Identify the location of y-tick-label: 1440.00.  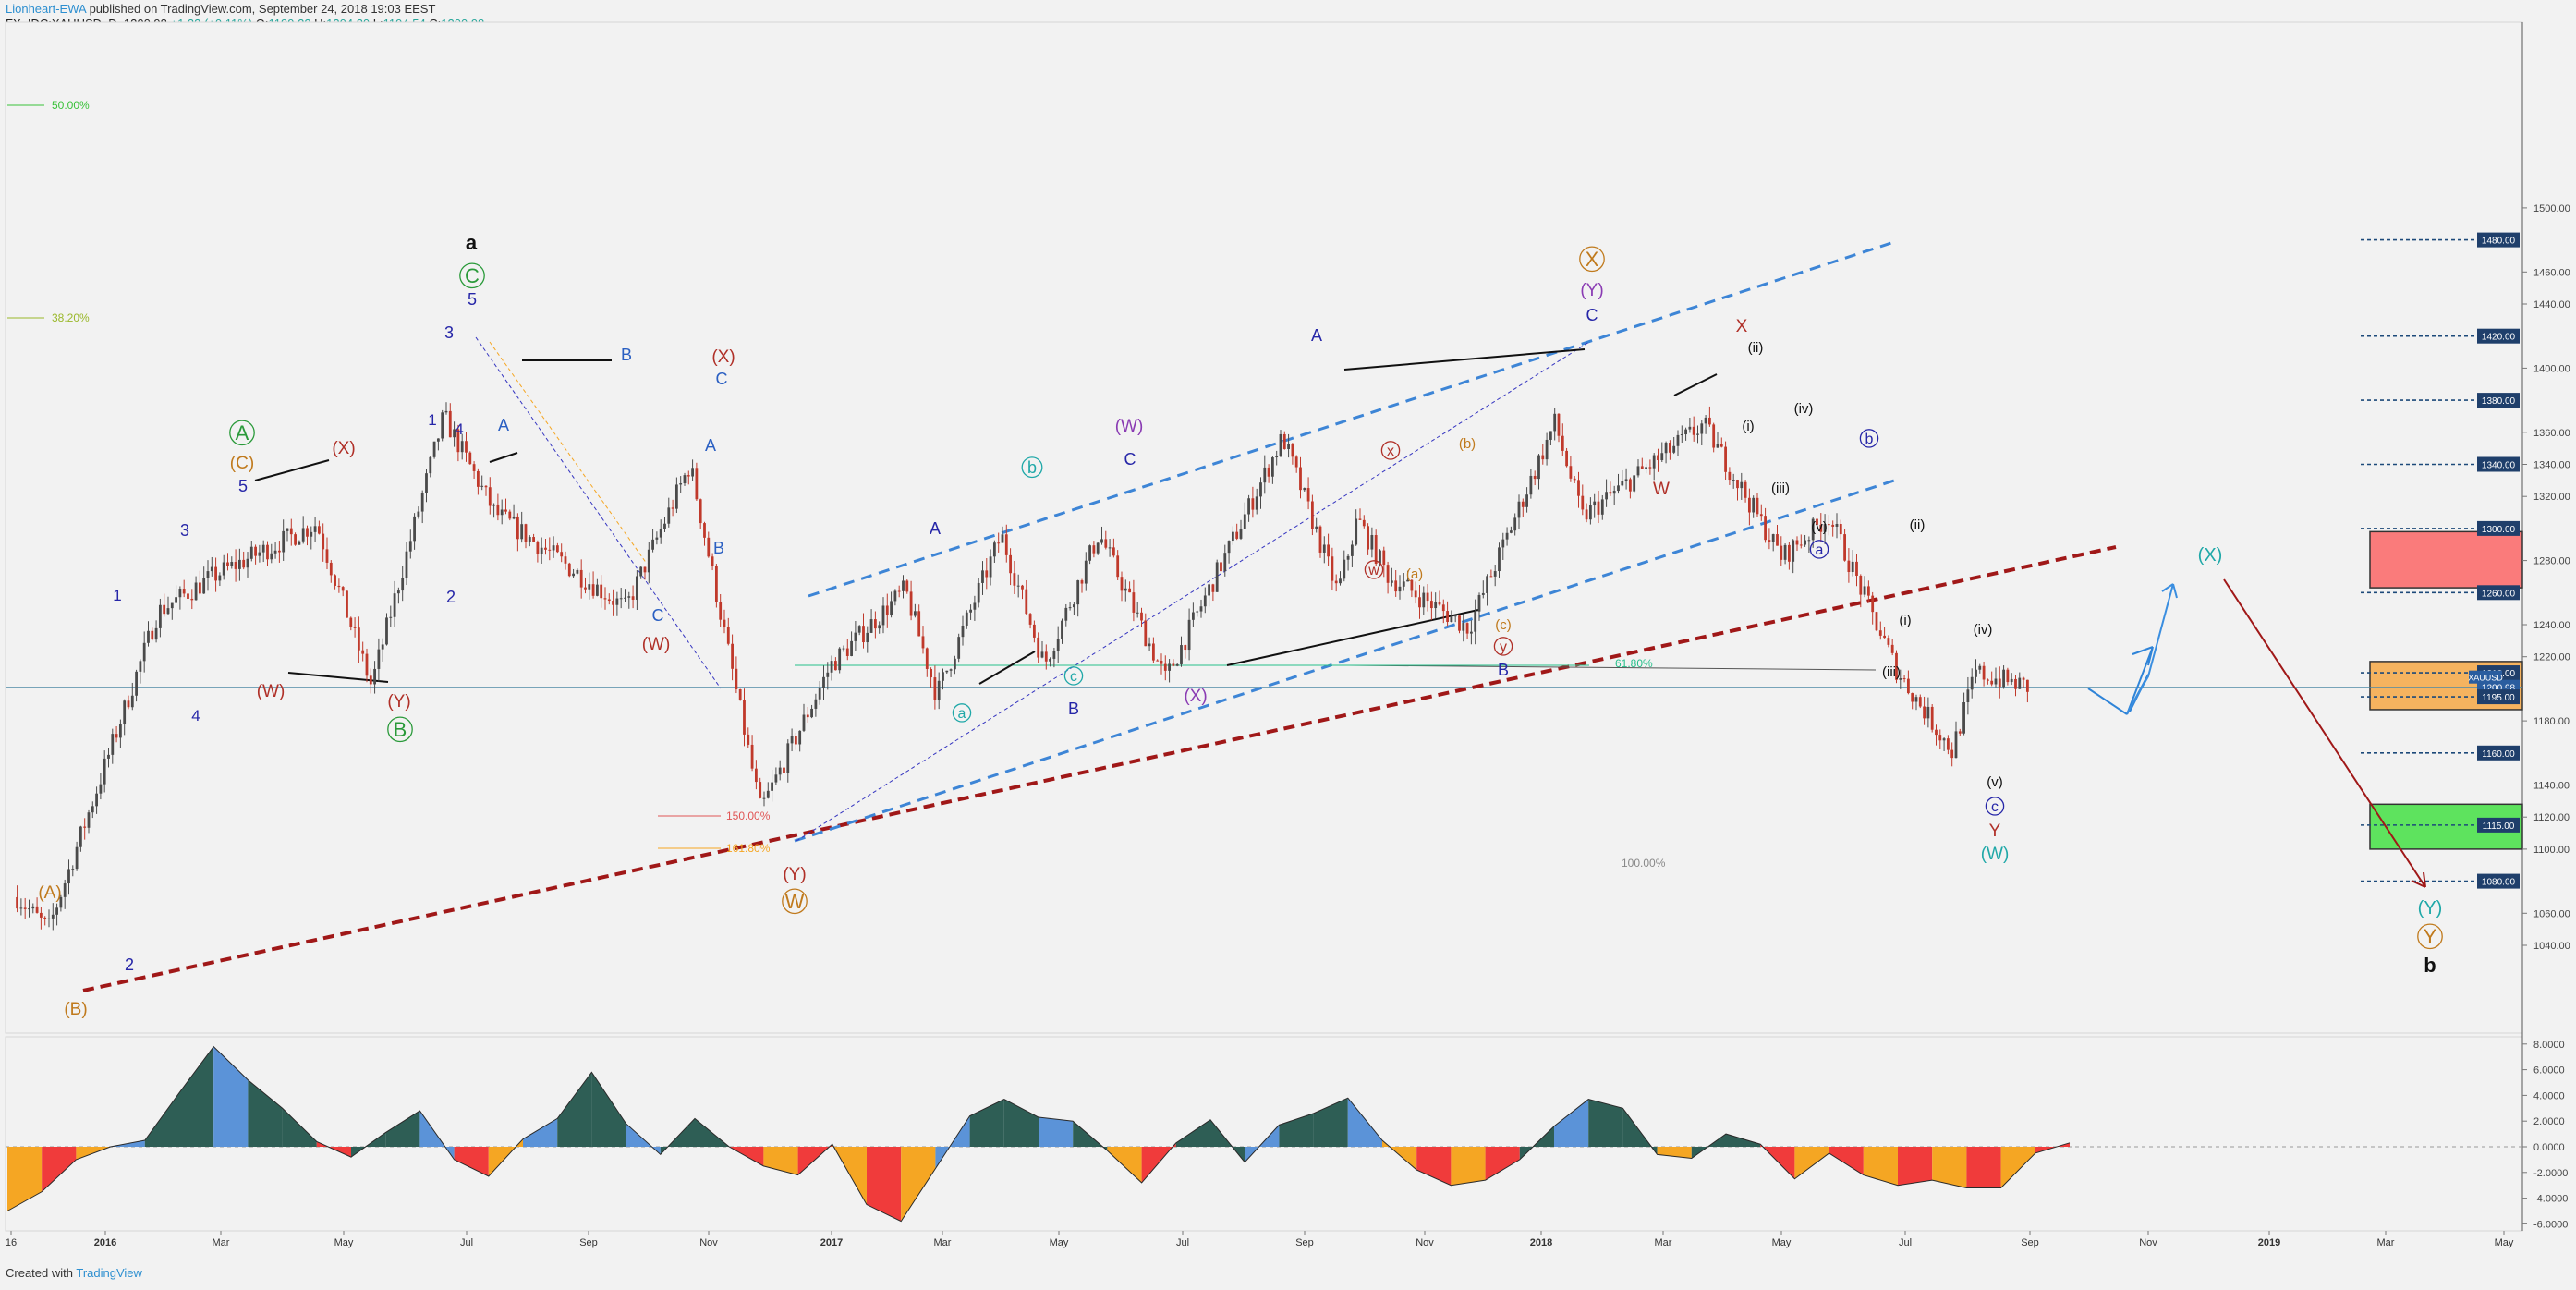
(2551, 305).